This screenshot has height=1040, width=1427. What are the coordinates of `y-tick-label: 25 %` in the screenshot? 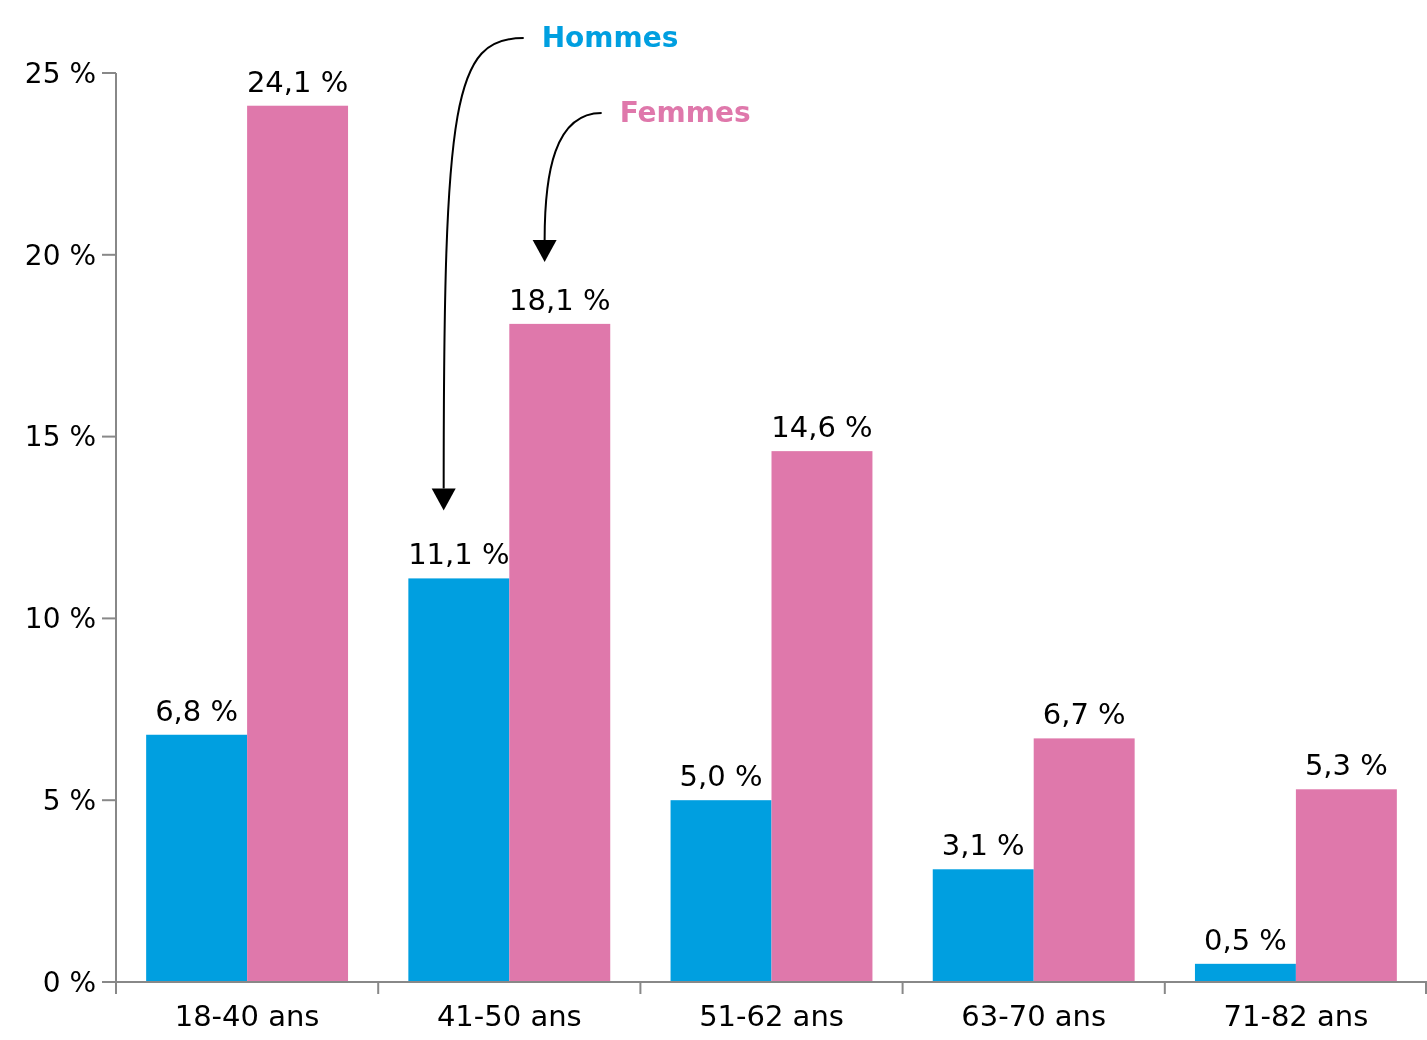 It's located at (60, 73).